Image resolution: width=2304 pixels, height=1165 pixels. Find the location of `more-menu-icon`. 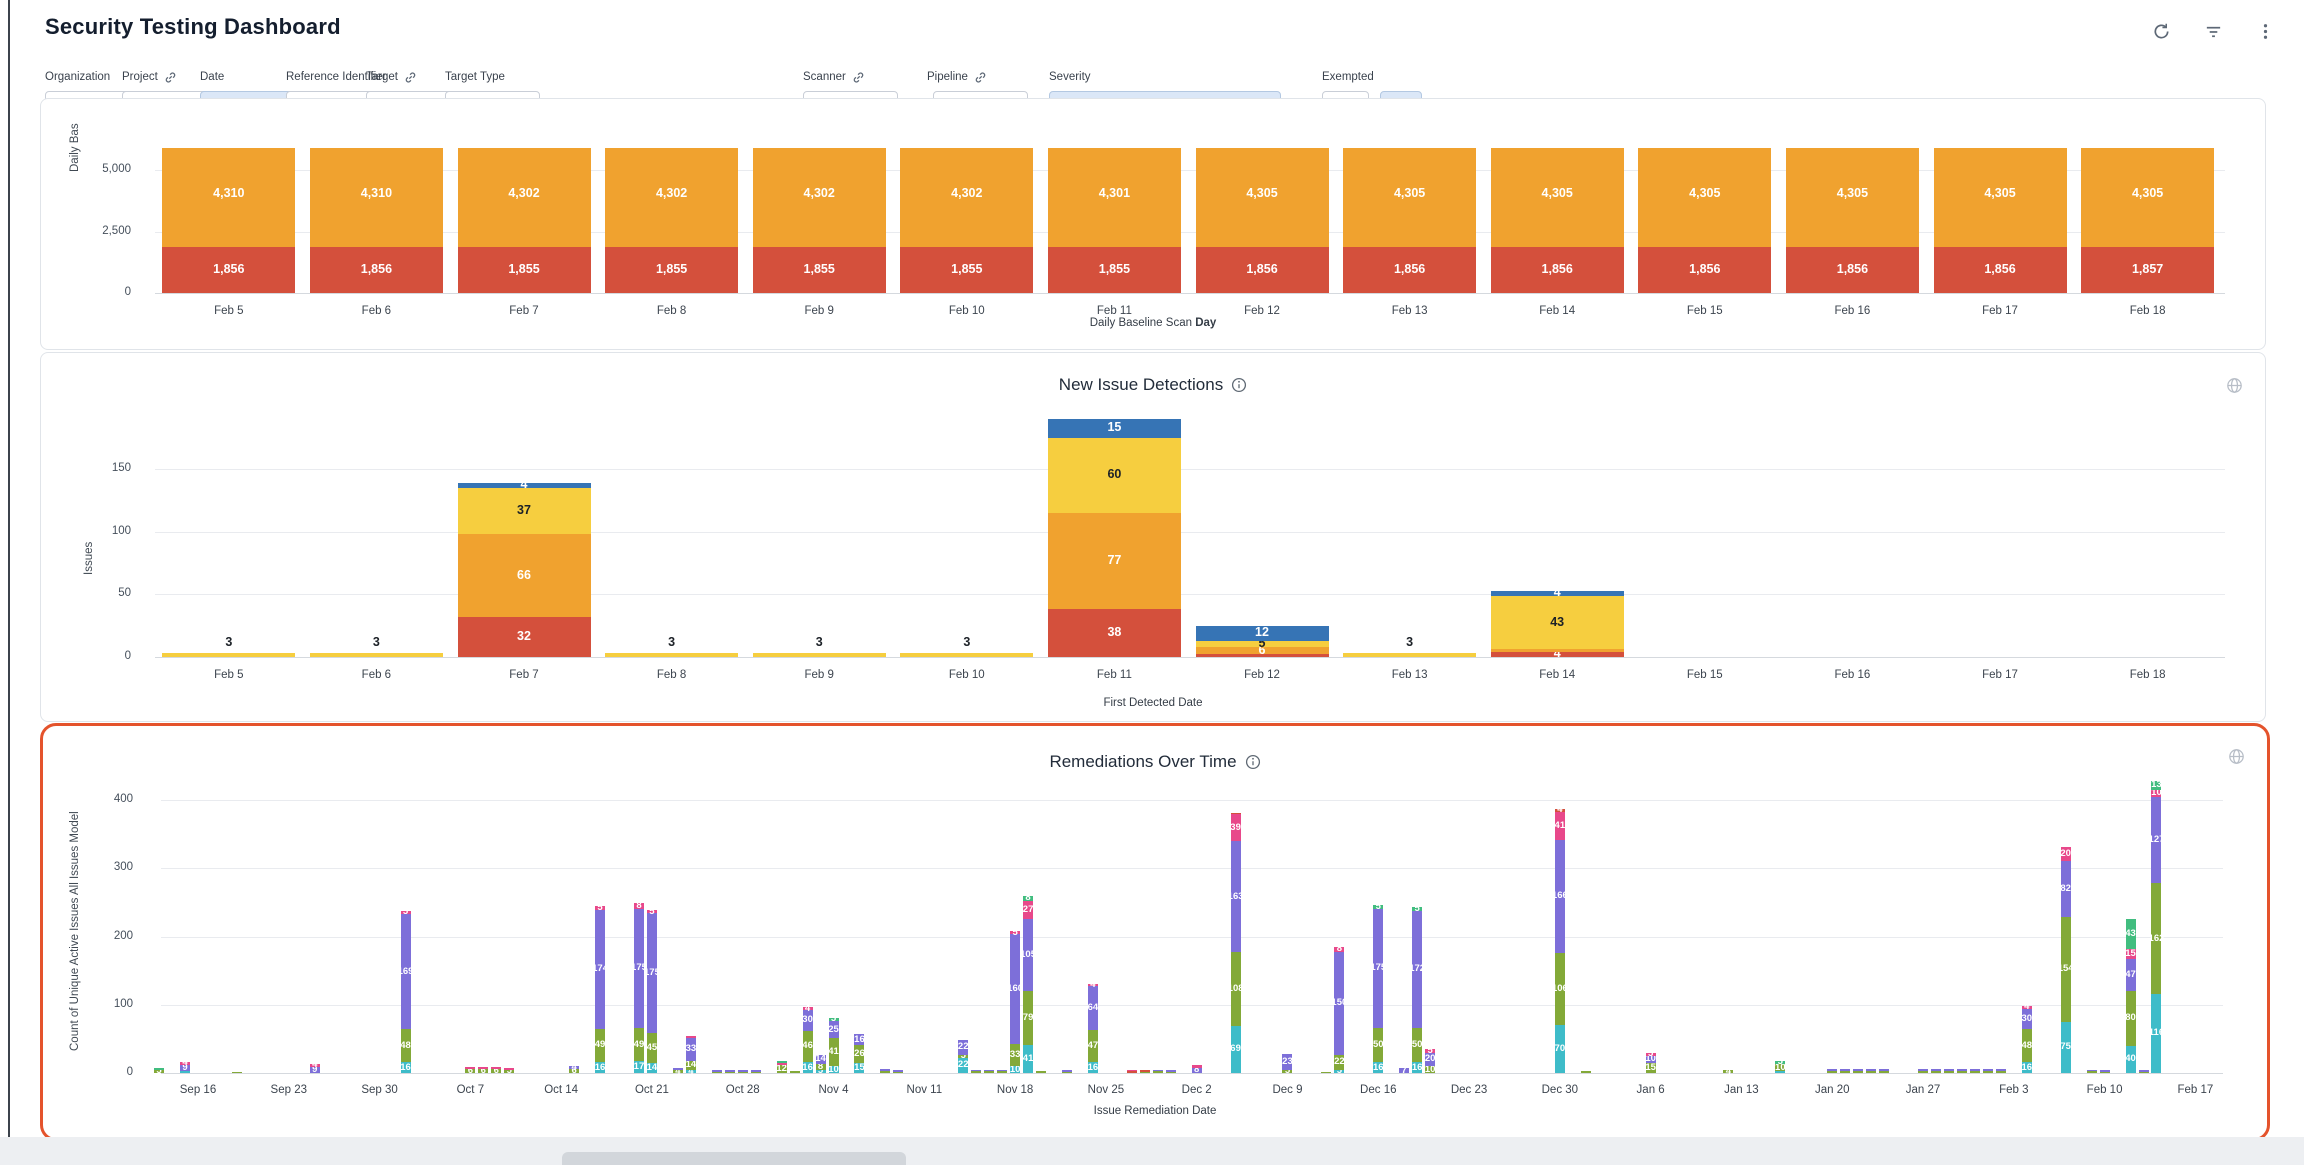

more-menu-icon is located at coordinates (2265, 31).